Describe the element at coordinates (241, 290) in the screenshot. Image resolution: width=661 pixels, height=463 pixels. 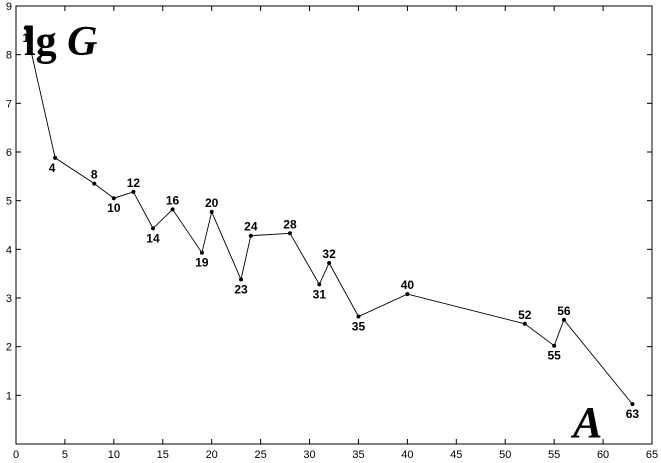
I see `point-label: 23` at that location.